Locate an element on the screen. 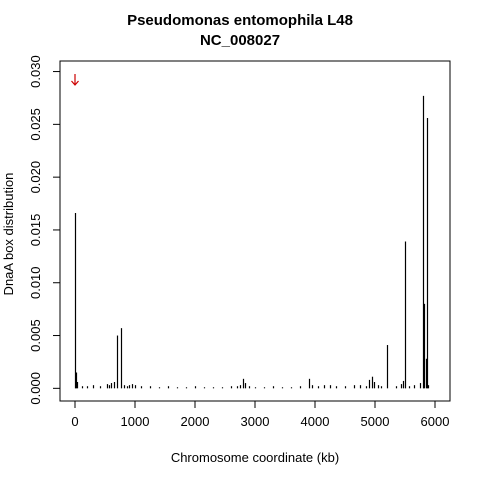 The height and width of the screenshot is (480, 480). y-axis-label: DnaA box distribution is located at coordinates (8, 234).